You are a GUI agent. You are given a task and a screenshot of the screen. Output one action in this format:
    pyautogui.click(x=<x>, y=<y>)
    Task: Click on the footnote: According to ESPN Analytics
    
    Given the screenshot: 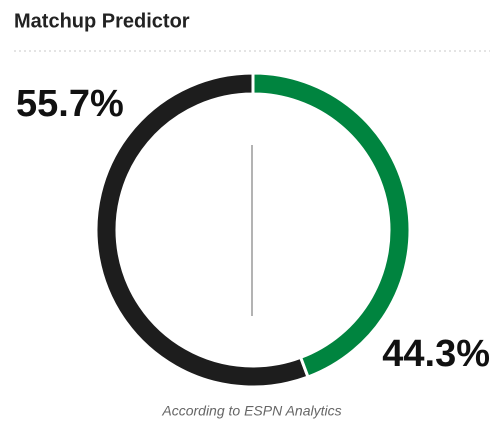 What is the action you would take?
    pyautogui.click(x=251, y=411)
    